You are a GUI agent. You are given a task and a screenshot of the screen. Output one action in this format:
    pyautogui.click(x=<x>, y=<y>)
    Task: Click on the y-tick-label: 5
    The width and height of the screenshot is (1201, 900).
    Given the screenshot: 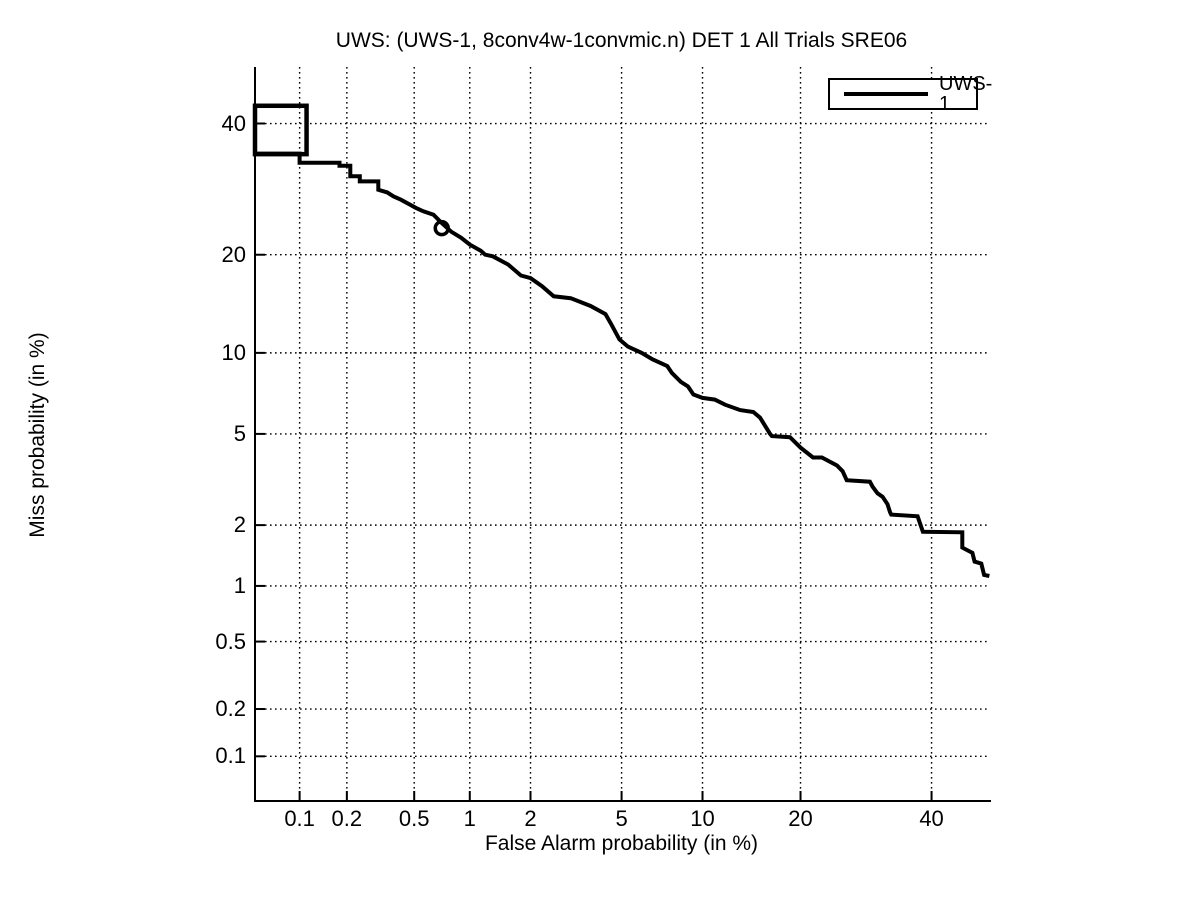 What is the action you would take?
    pyautogui.click(x=239, y=433)
    